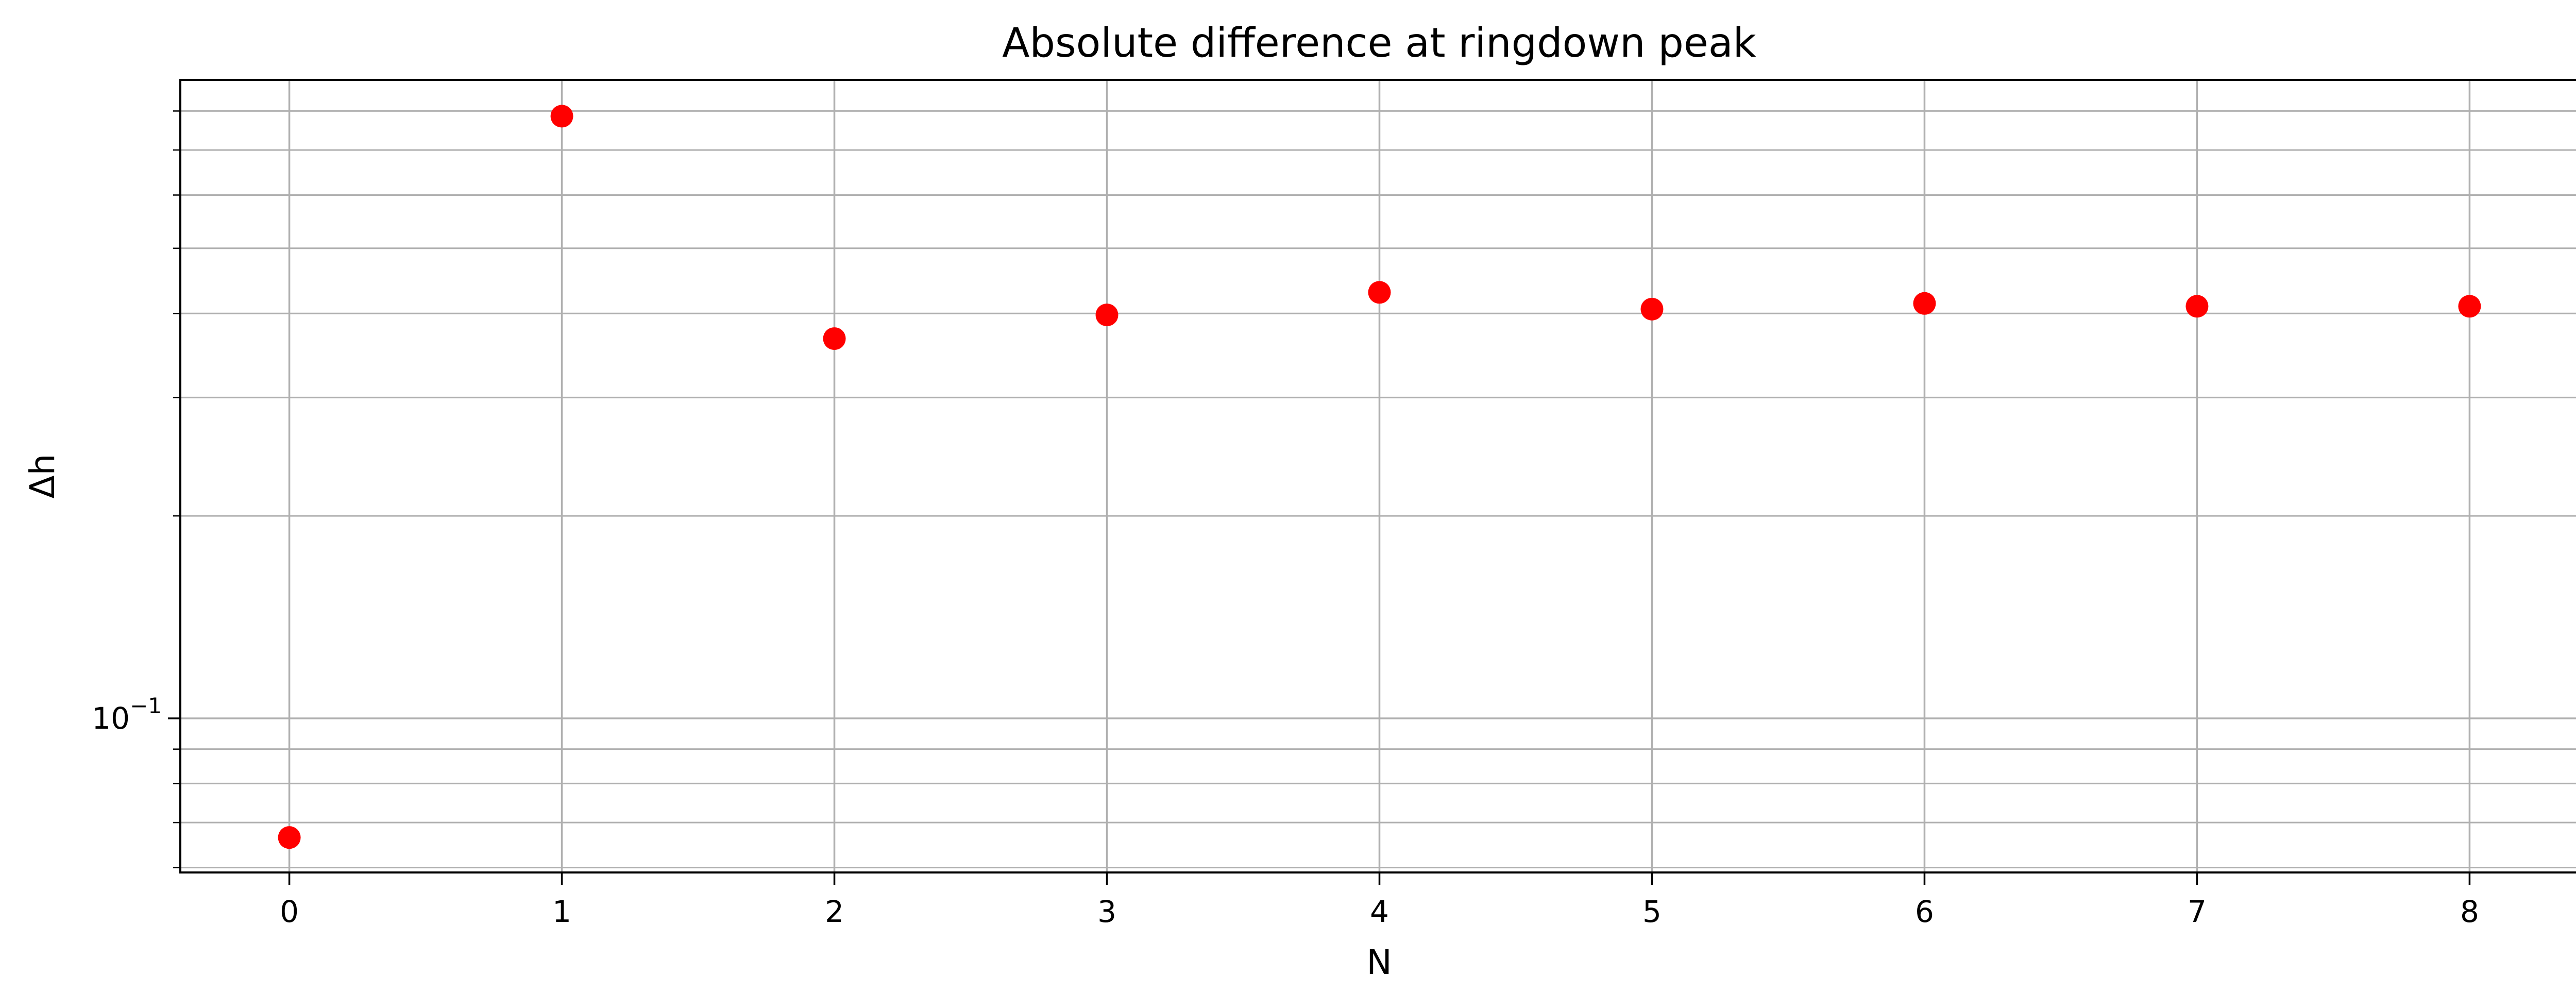 This screenshot has width=2576, height=1008. I want to click on x-tick-label: 3, so click(1106, 912).